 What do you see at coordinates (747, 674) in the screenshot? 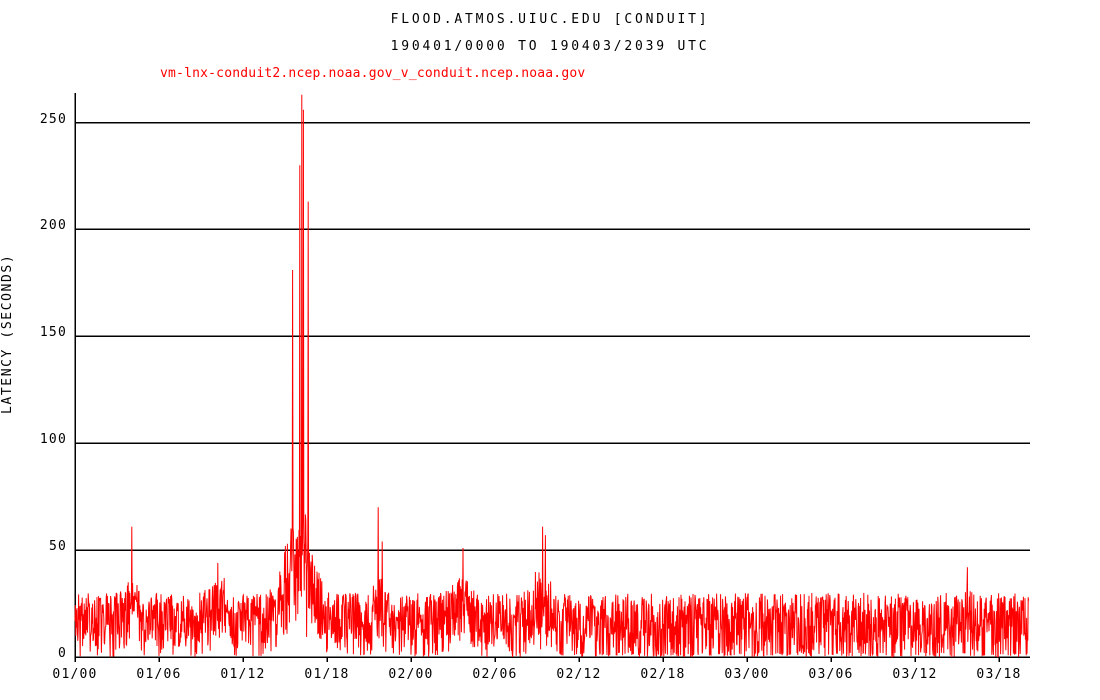
I see `x-tick-label: 03/00` at bounding box center [747, 674].